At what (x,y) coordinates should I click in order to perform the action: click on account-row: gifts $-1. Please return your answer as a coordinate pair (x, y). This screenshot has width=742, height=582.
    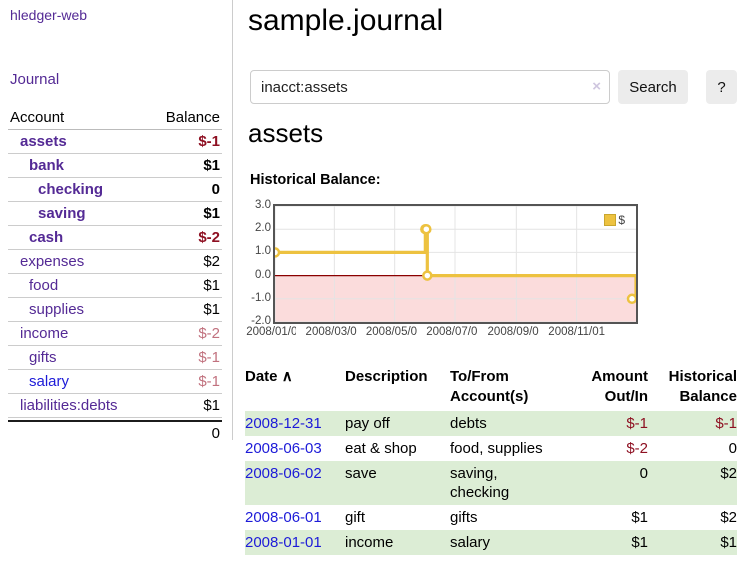
    Looking at the image, I should click on (115, 358).